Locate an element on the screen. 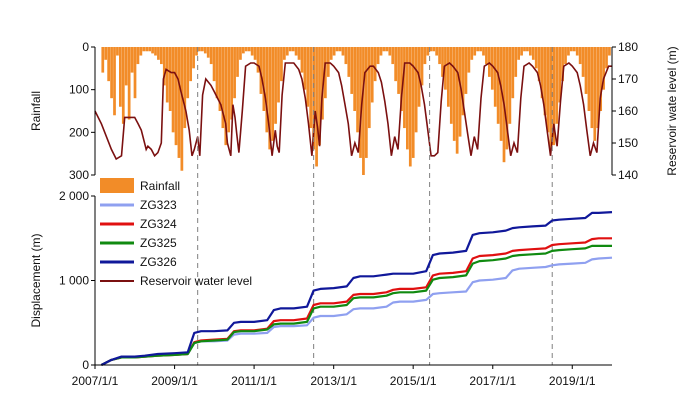 This screenshot has height=405, width=700. legend-label-rainfall: Rainfall is located at coordinates (160, 186).